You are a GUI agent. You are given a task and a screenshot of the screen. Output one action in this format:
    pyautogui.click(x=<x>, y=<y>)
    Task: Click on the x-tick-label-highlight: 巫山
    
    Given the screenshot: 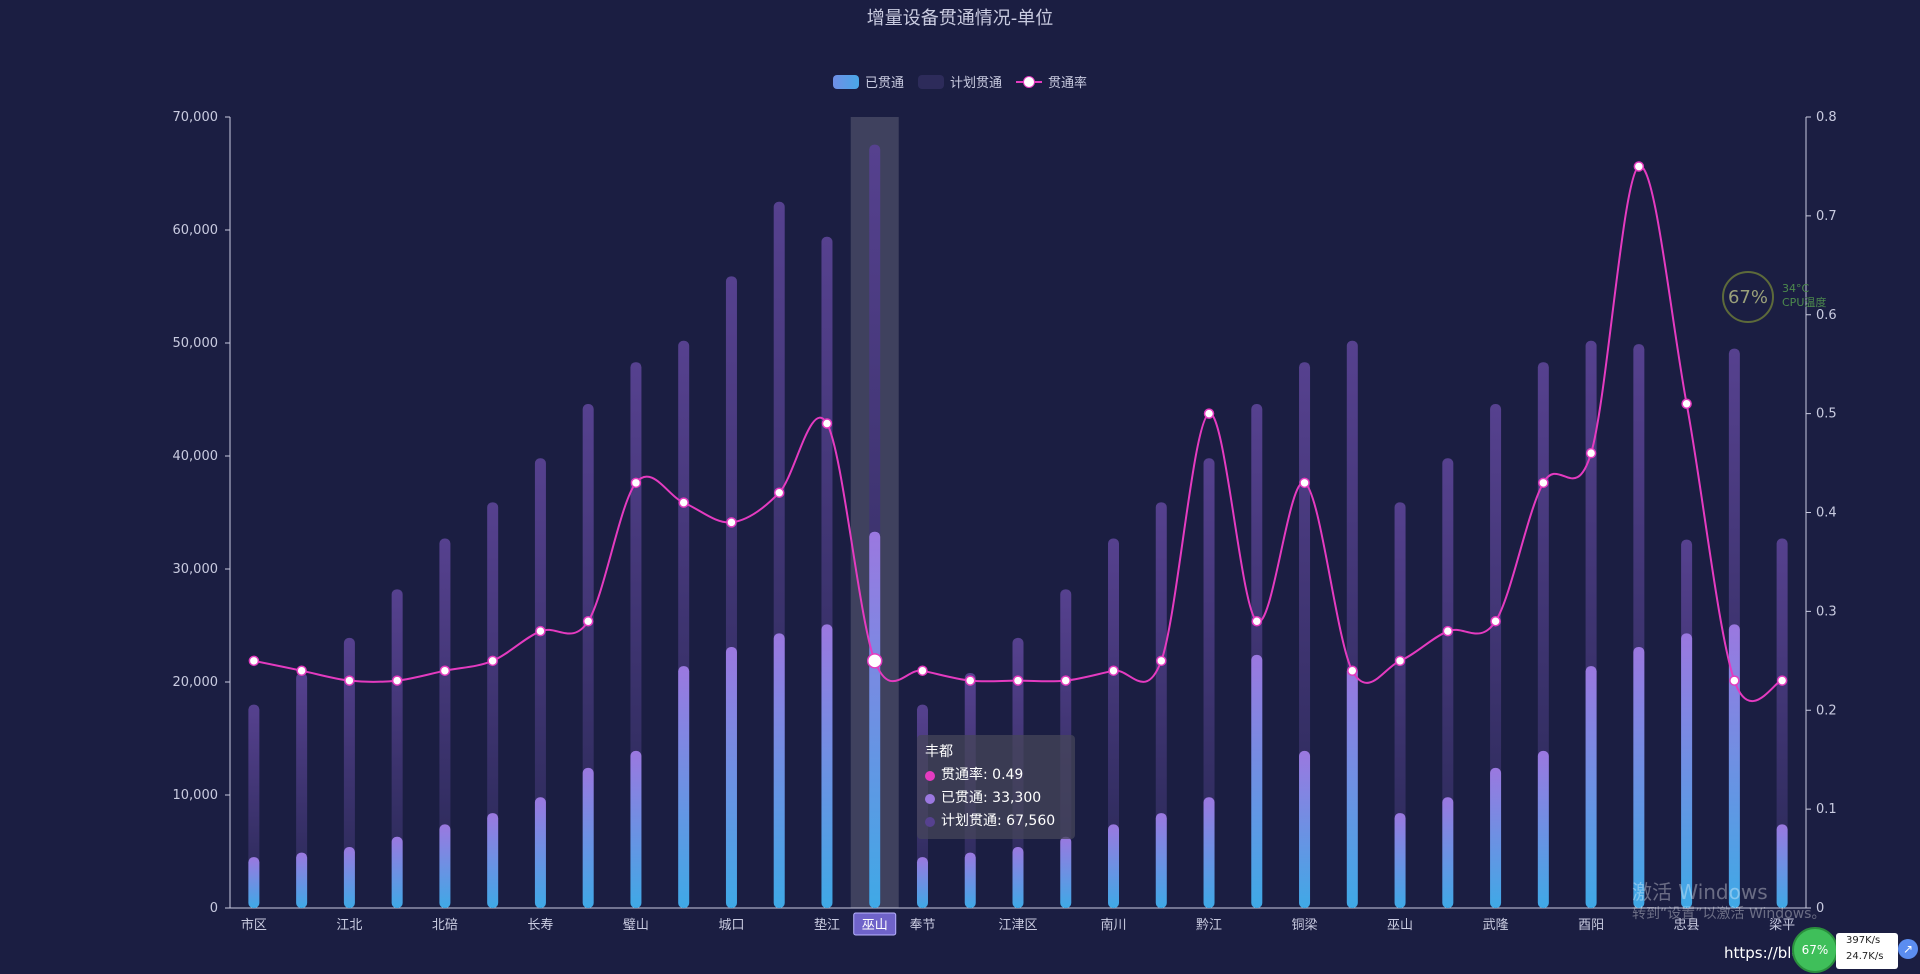 What is the action you would take?
    pyautogui.click(x=875, y=925)
    